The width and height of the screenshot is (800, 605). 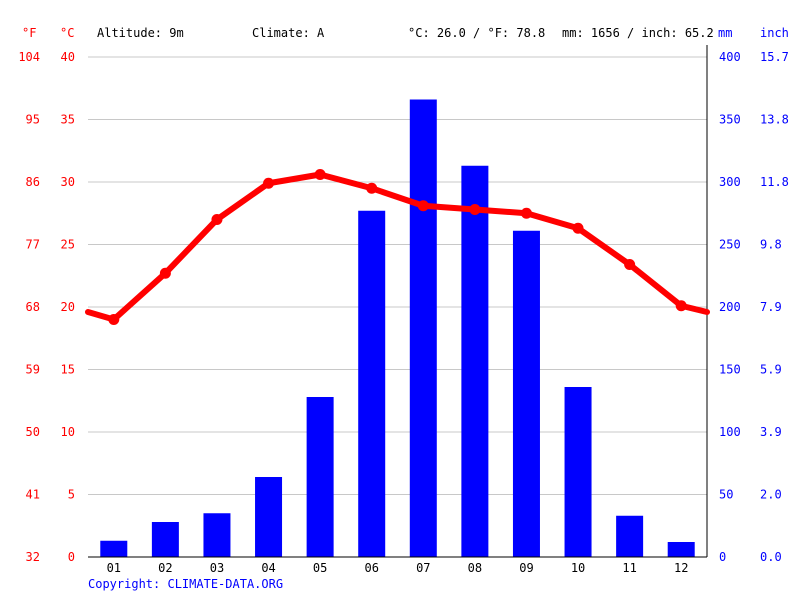 I want to click on celsius-tick-label: 20, so click(x=68, y=307).